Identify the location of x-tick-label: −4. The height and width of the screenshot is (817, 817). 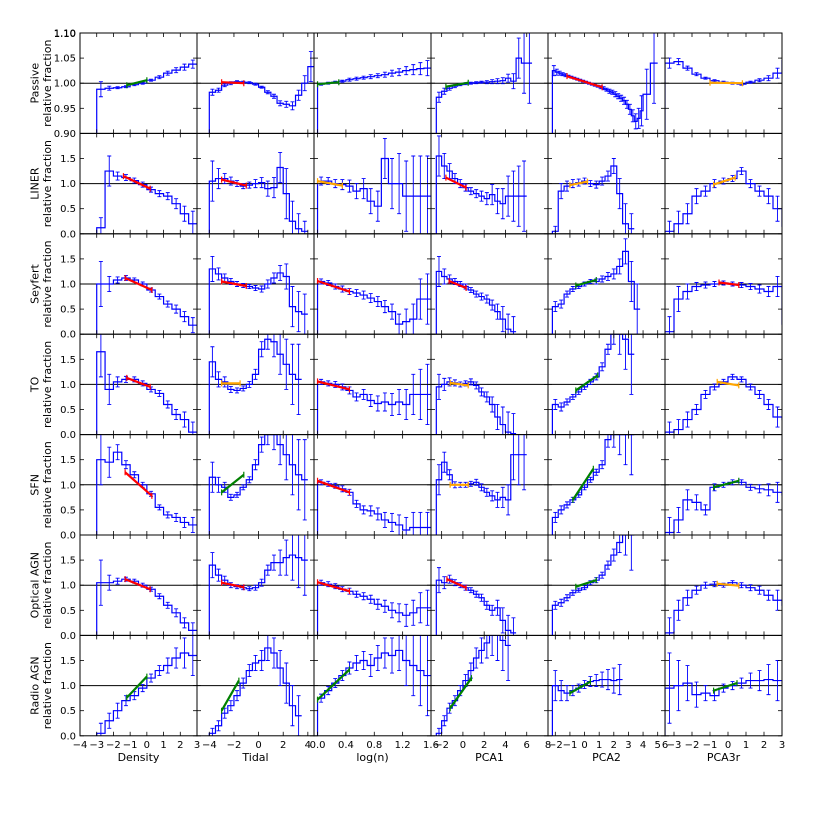
(209, 745).